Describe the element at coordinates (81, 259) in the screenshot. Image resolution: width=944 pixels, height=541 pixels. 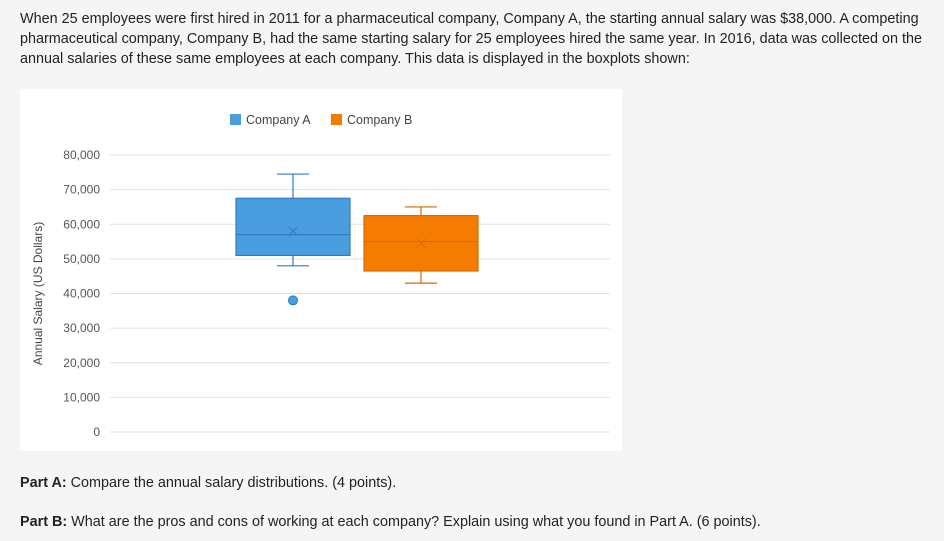
I see `y-tick-label: 50,000` at that location.